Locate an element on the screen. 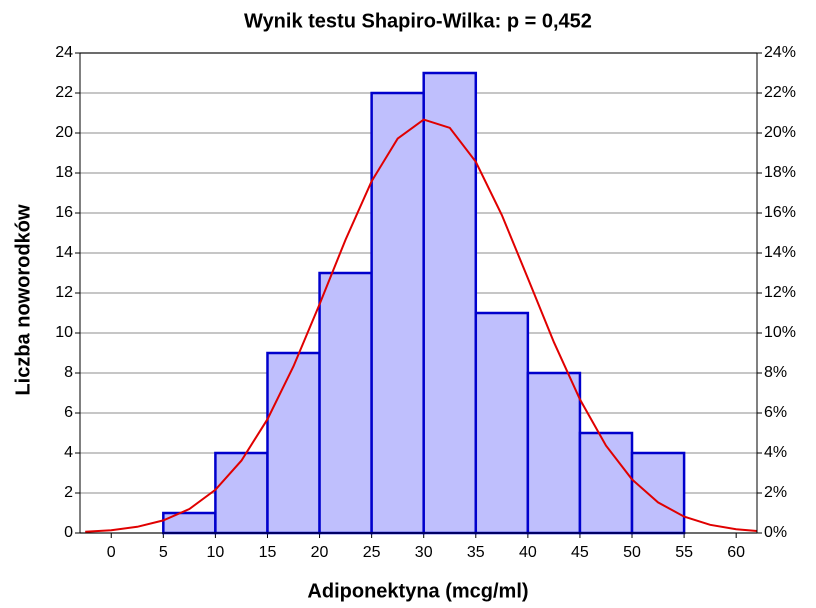 Image resolution: width=816 pixels, height=608 pixels. y2-tick-label: 12% is located at coordinates (780, 292).